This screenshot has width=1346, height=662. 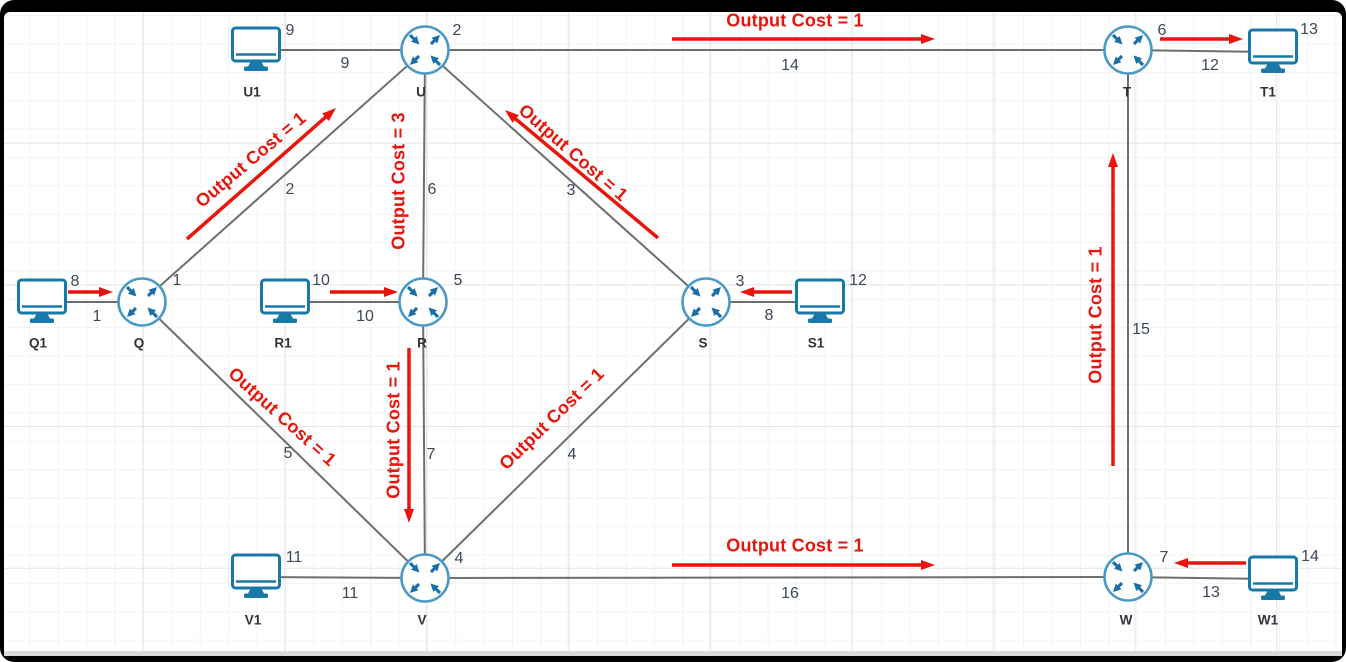 I want to click on flow-arrow-V-W, so click(x=803, y=565).